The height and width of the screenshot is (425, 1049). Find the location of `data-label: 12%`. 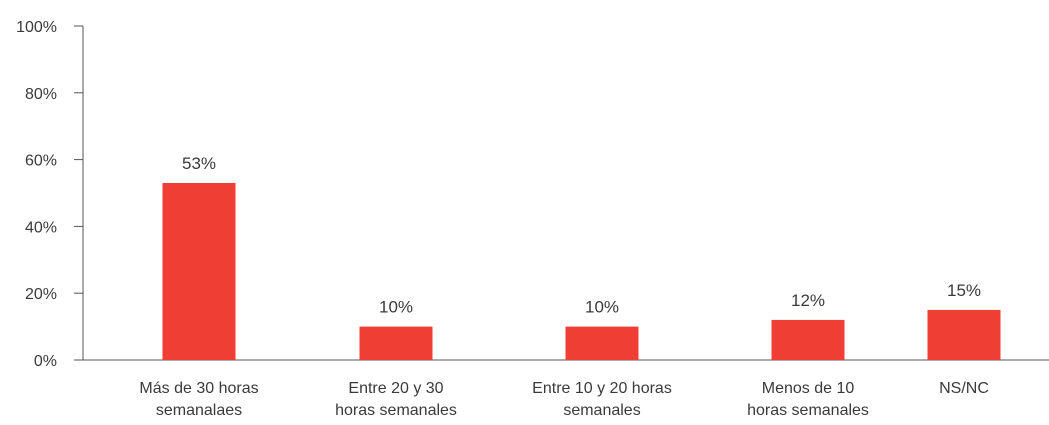

data-label: 12% is located at coordinates (808, 300).